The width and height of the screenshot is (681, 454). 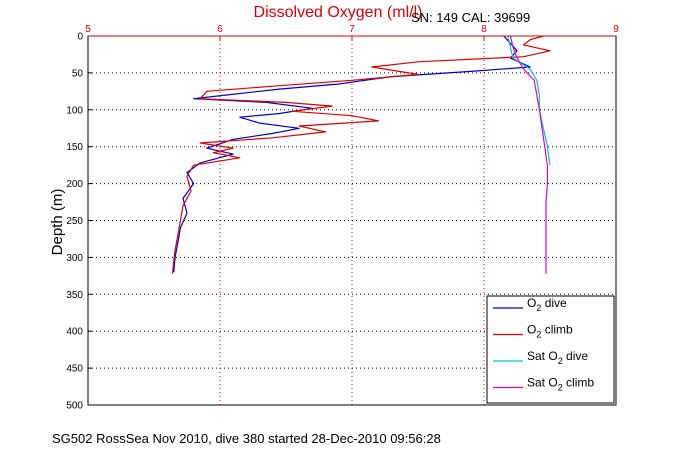 I want to click on y-tick-label: 250, so click(x=74, y=221).